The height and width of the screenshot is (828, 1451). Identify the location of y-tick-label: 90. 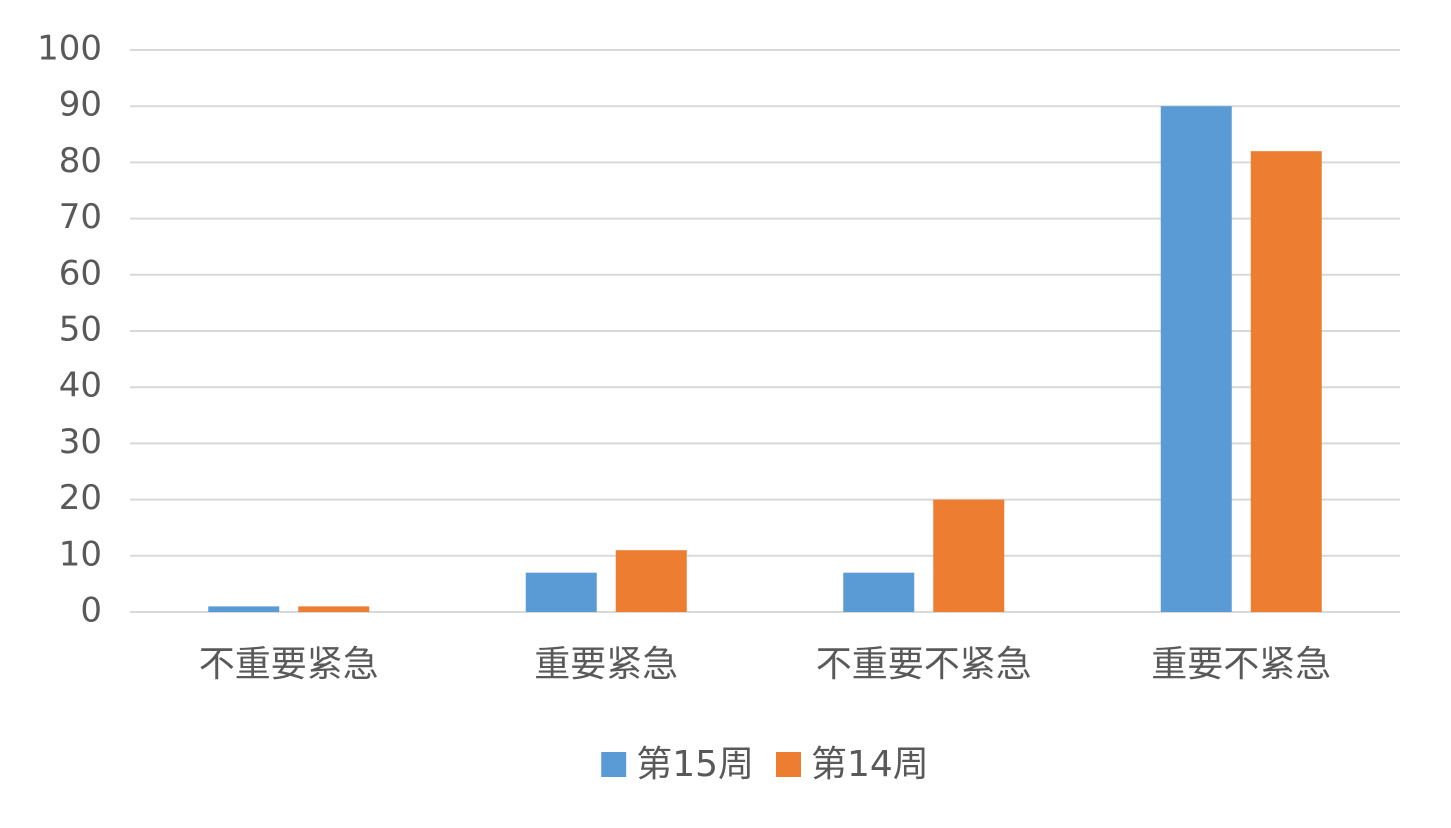
(80, 105).